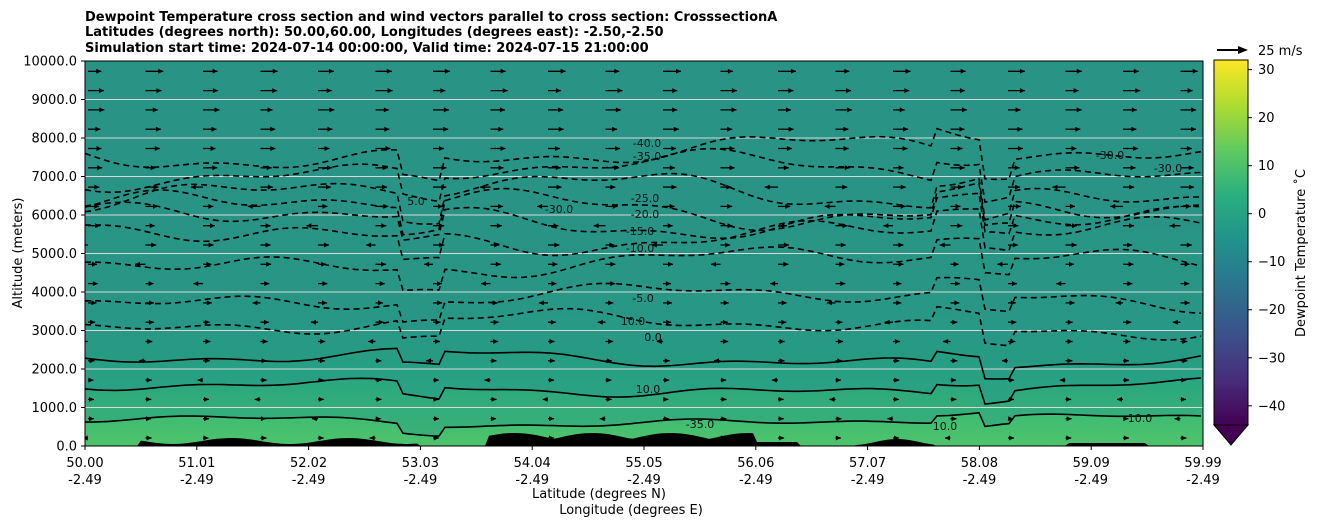  Describe the element at coordinates (308, 463) in the screenshot. I see `x-tick-label-lat: 52.02` at that location.